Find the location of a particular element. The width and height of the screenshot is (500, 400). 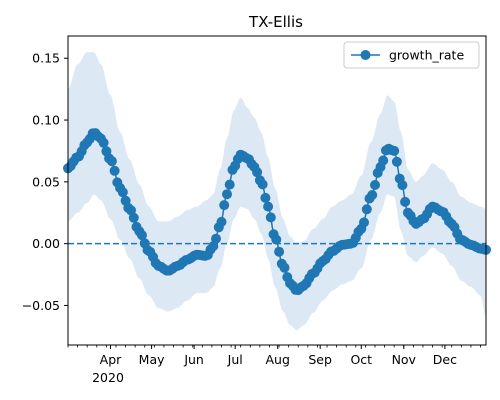

y-tick-label: 0.15 is located at coordinates (46, 58).